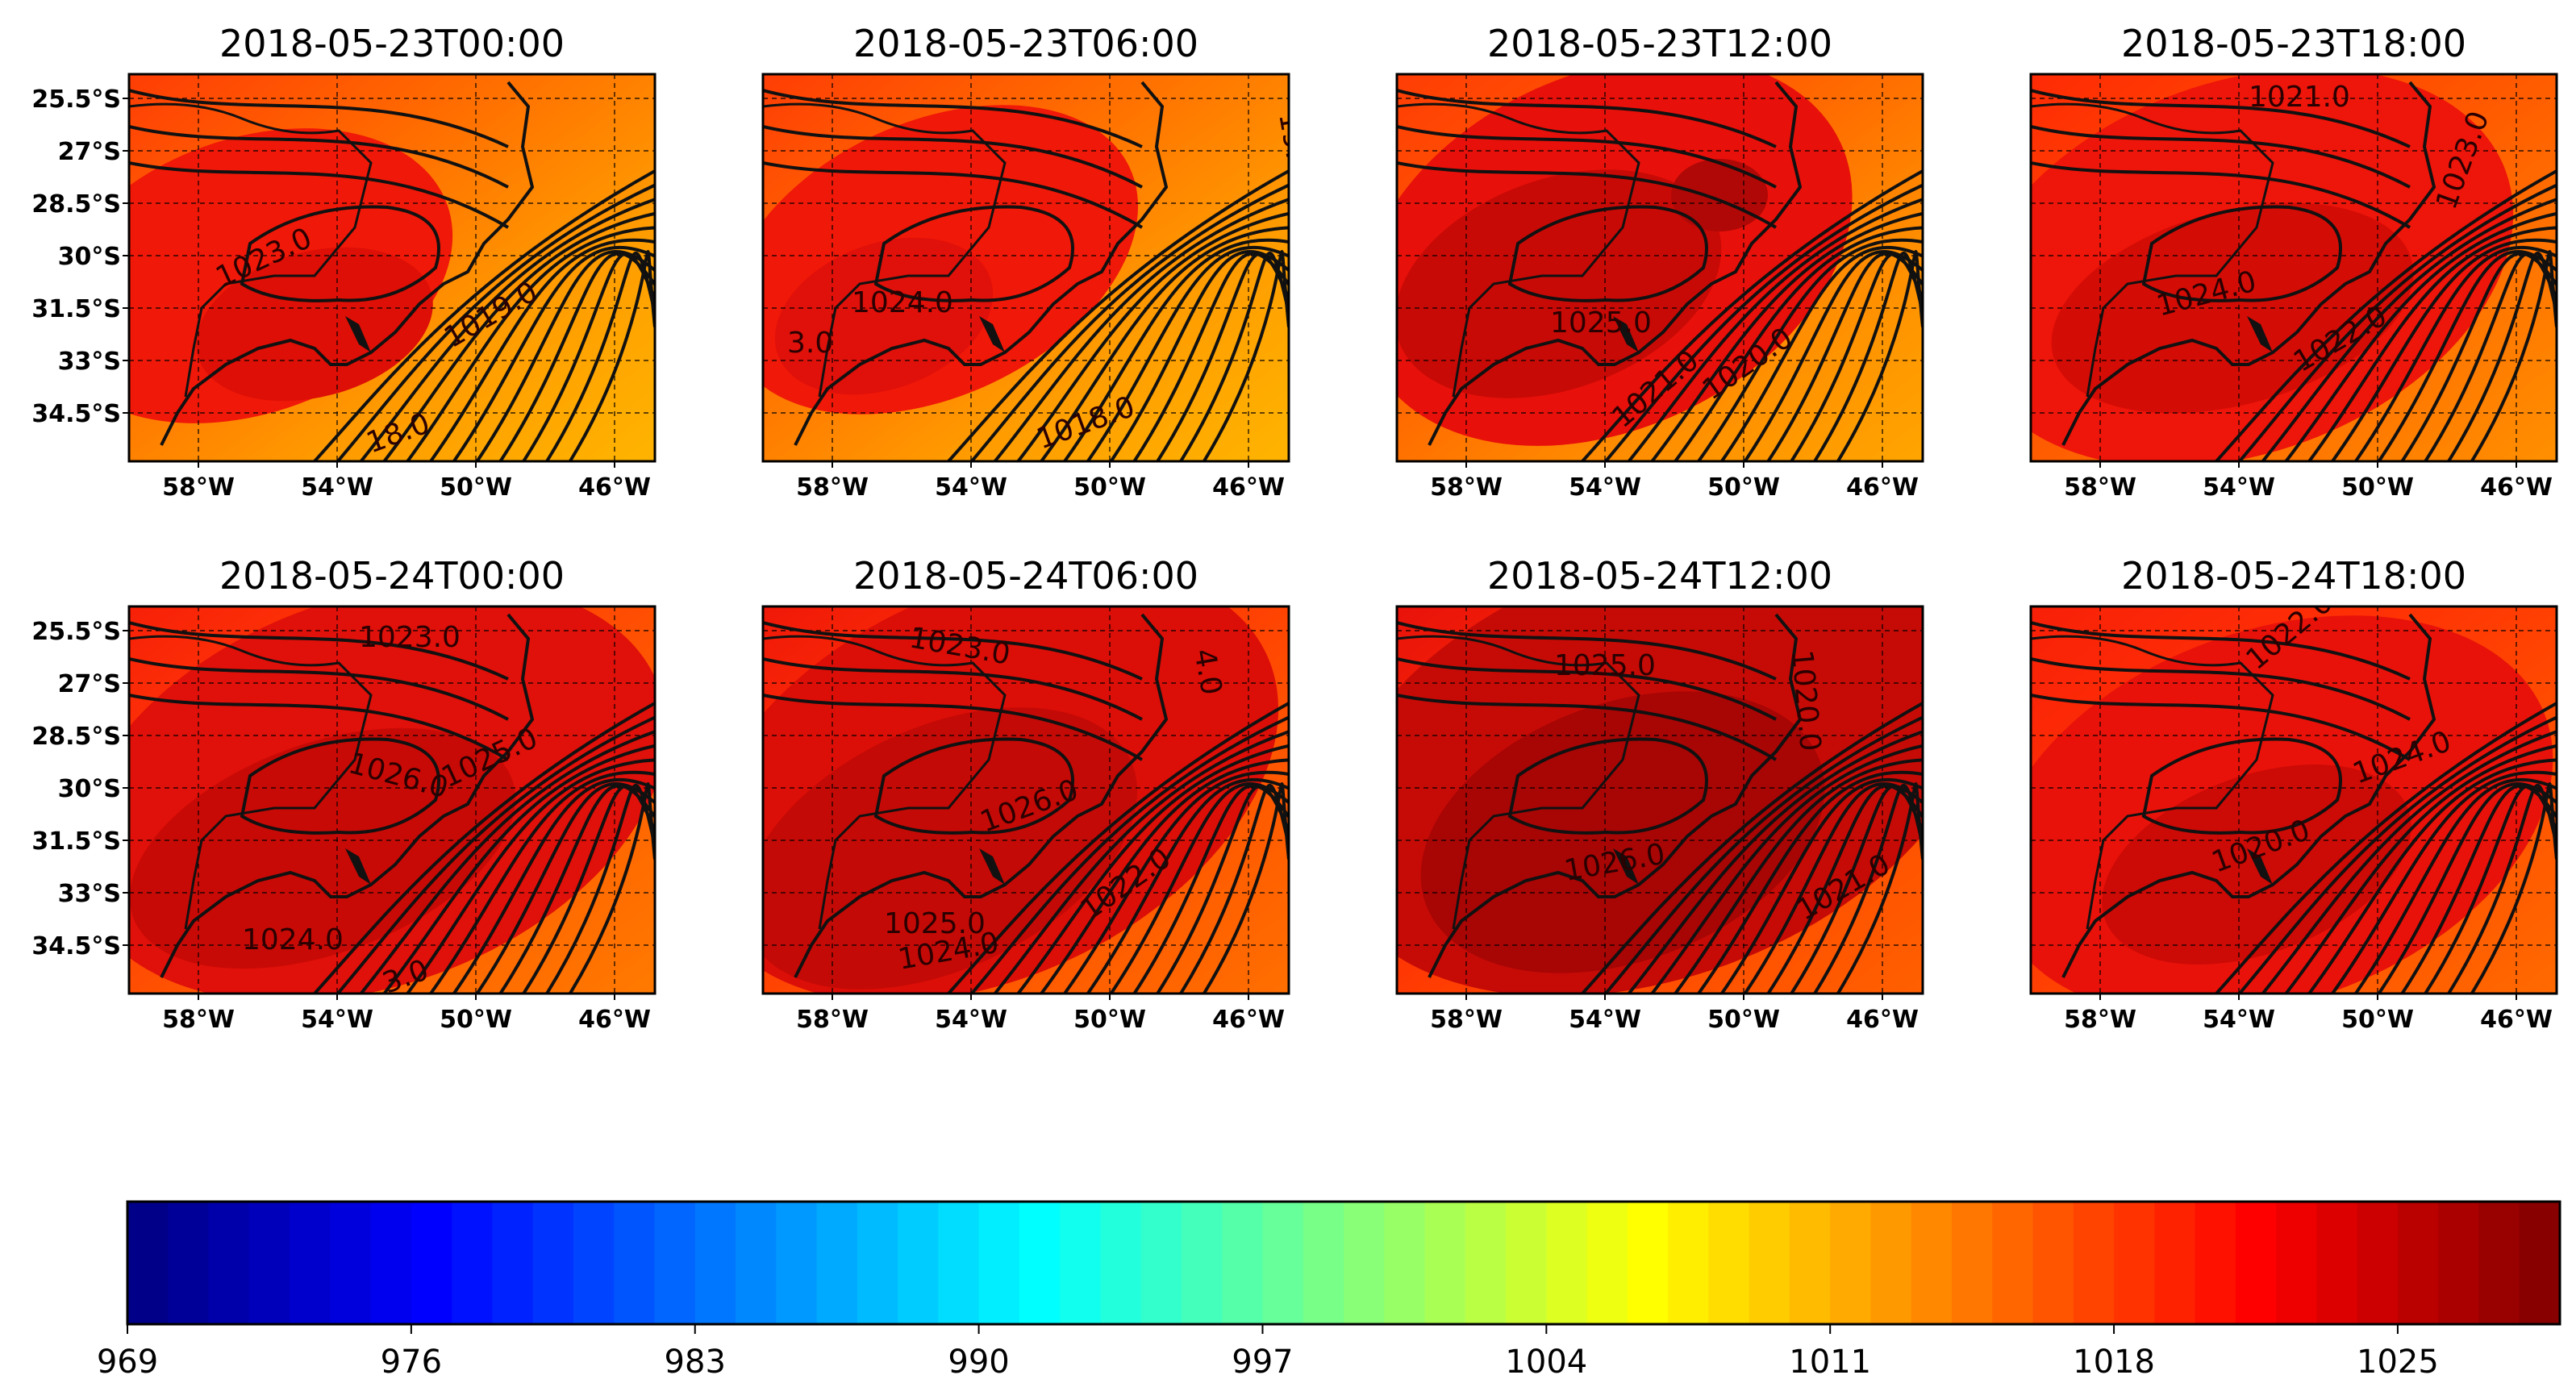 This screenshot has width=2576, height=1400. What do you see at coordinates (992, 866) in the screenshot?
I see `lagoon-shape` at bounding box center [992, 866].